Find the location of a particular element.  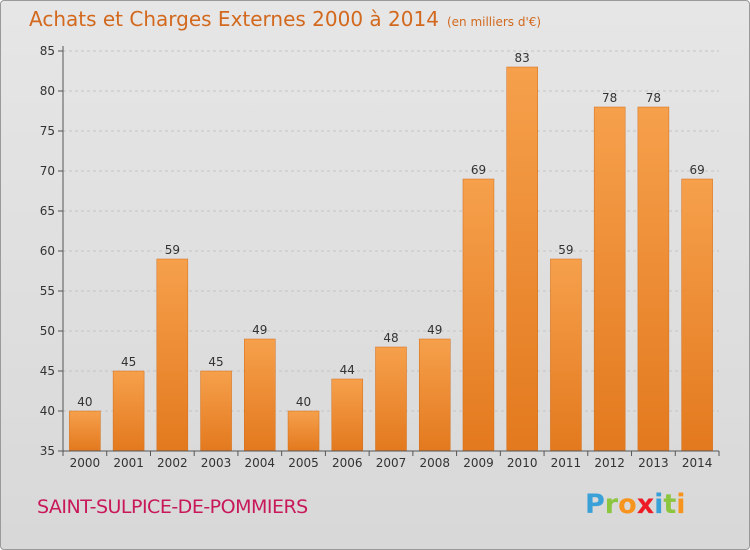

x-tick-label: 2005 is located at coordinates (303, 463).